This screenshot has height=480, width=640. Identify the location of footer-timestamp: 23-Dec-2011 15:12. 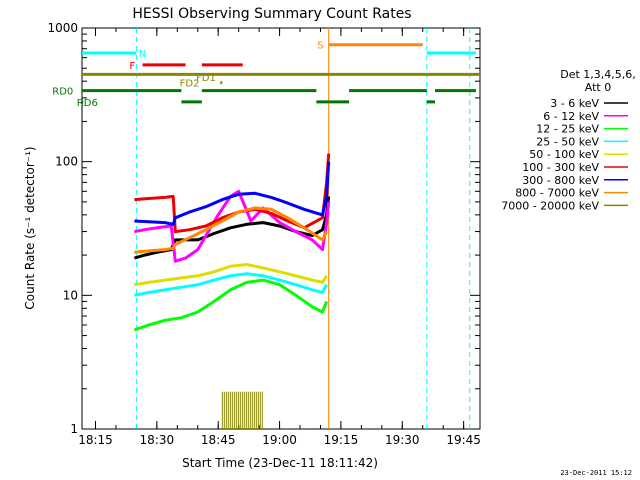
(596, 473).